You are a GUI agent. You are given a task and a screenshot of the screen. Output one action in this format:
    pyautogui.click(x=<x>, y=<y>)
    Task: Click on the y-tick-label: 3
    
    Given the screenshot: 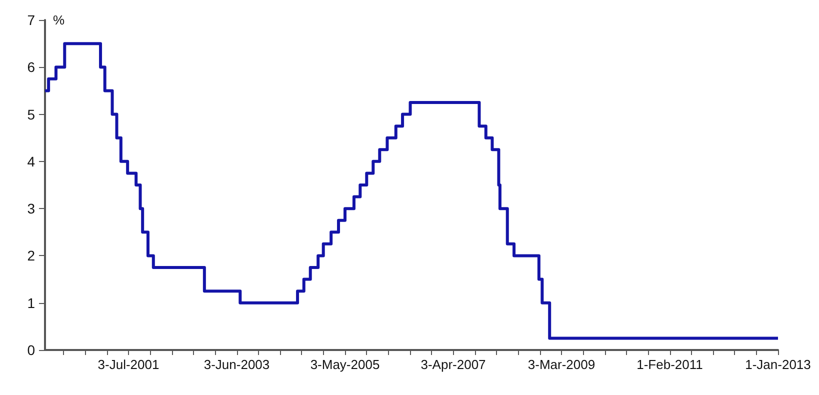 What is the action you would take?
    pyautogui.click(x=31, y=208)
    